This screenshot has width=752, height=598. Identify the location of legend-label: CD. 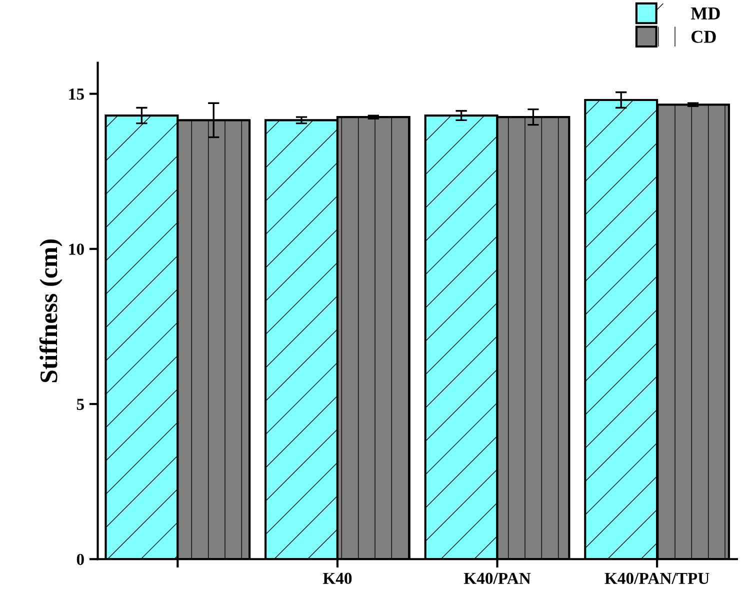
(704, 36).